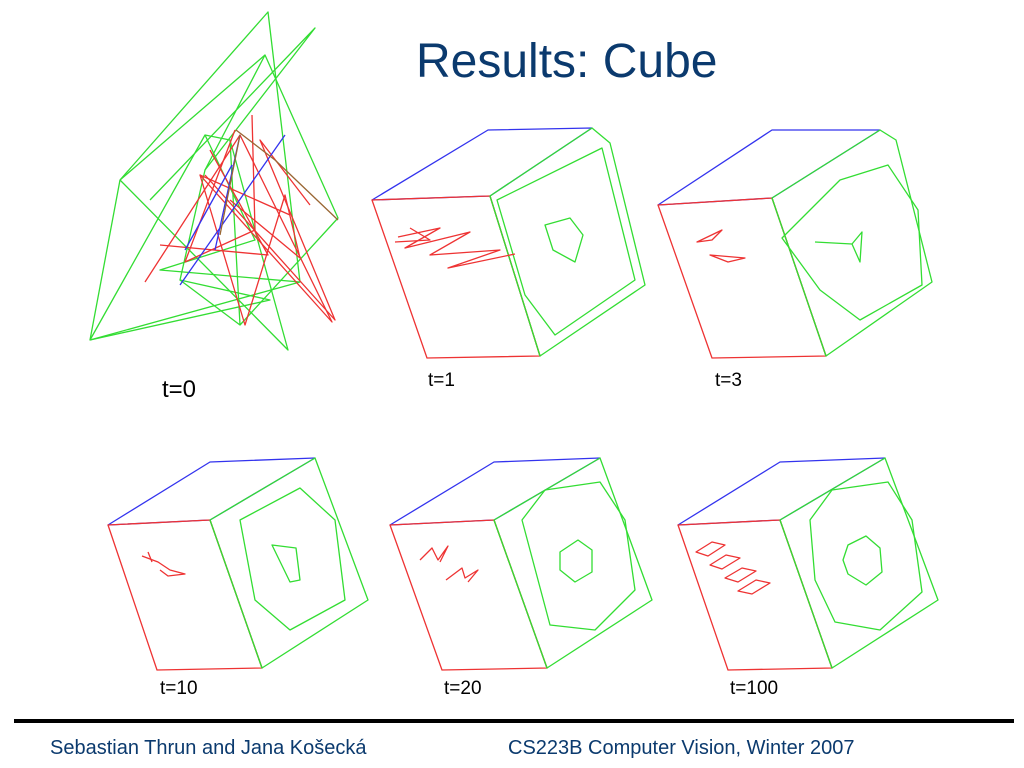 This screenshot has height=768, width=1024. Describe the element at coordinates (441, 380) in the screenshot. I see `frame-label-t1: t=1` at that location.